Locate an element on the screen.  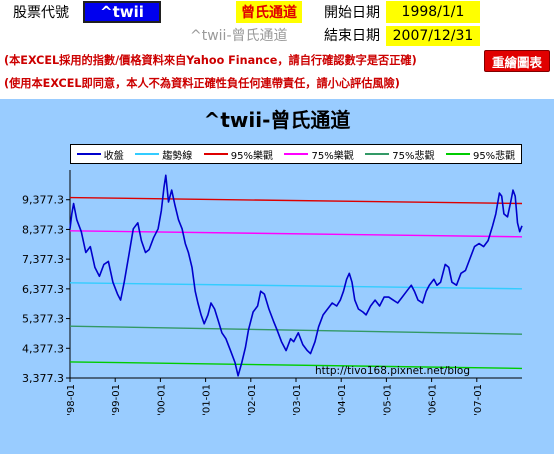
legend-item-close: 收盤 is located at coordinates (100, 154).